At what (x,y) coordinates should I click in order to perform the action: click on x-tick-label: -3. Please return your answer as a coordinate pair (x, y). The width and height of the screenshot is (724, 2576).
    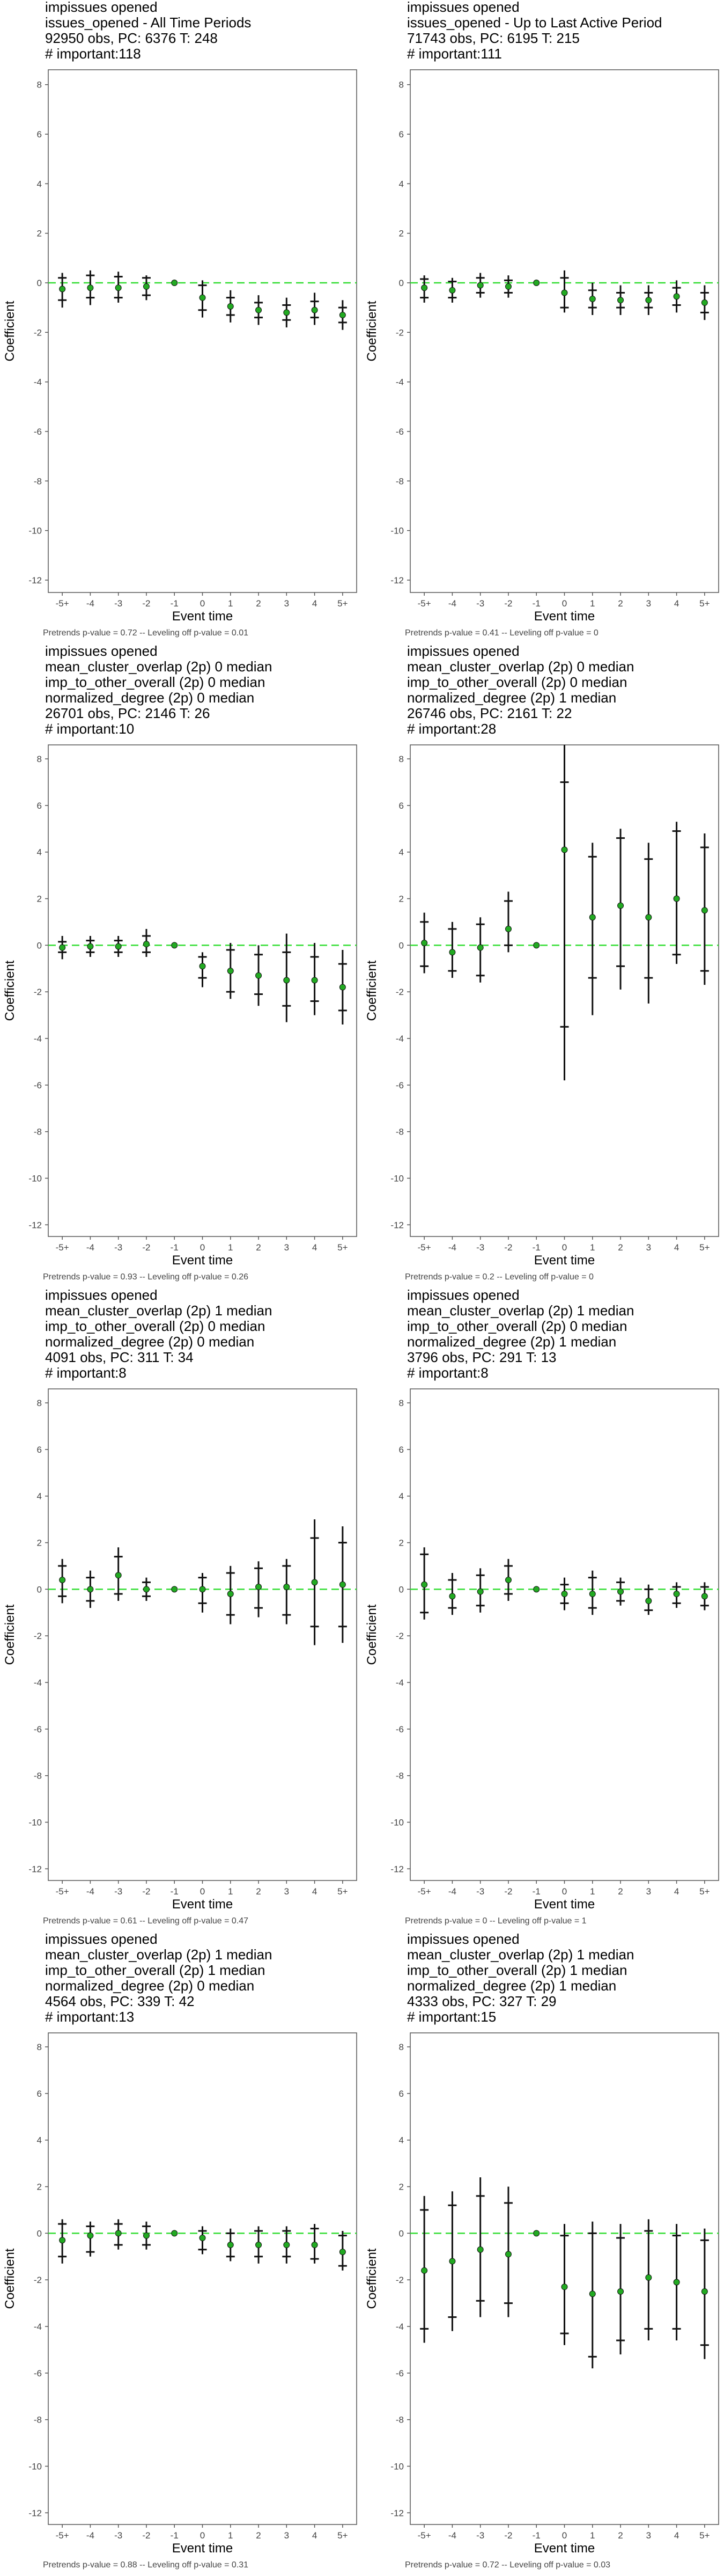
    Looking at the image, I should click on (118, 603).